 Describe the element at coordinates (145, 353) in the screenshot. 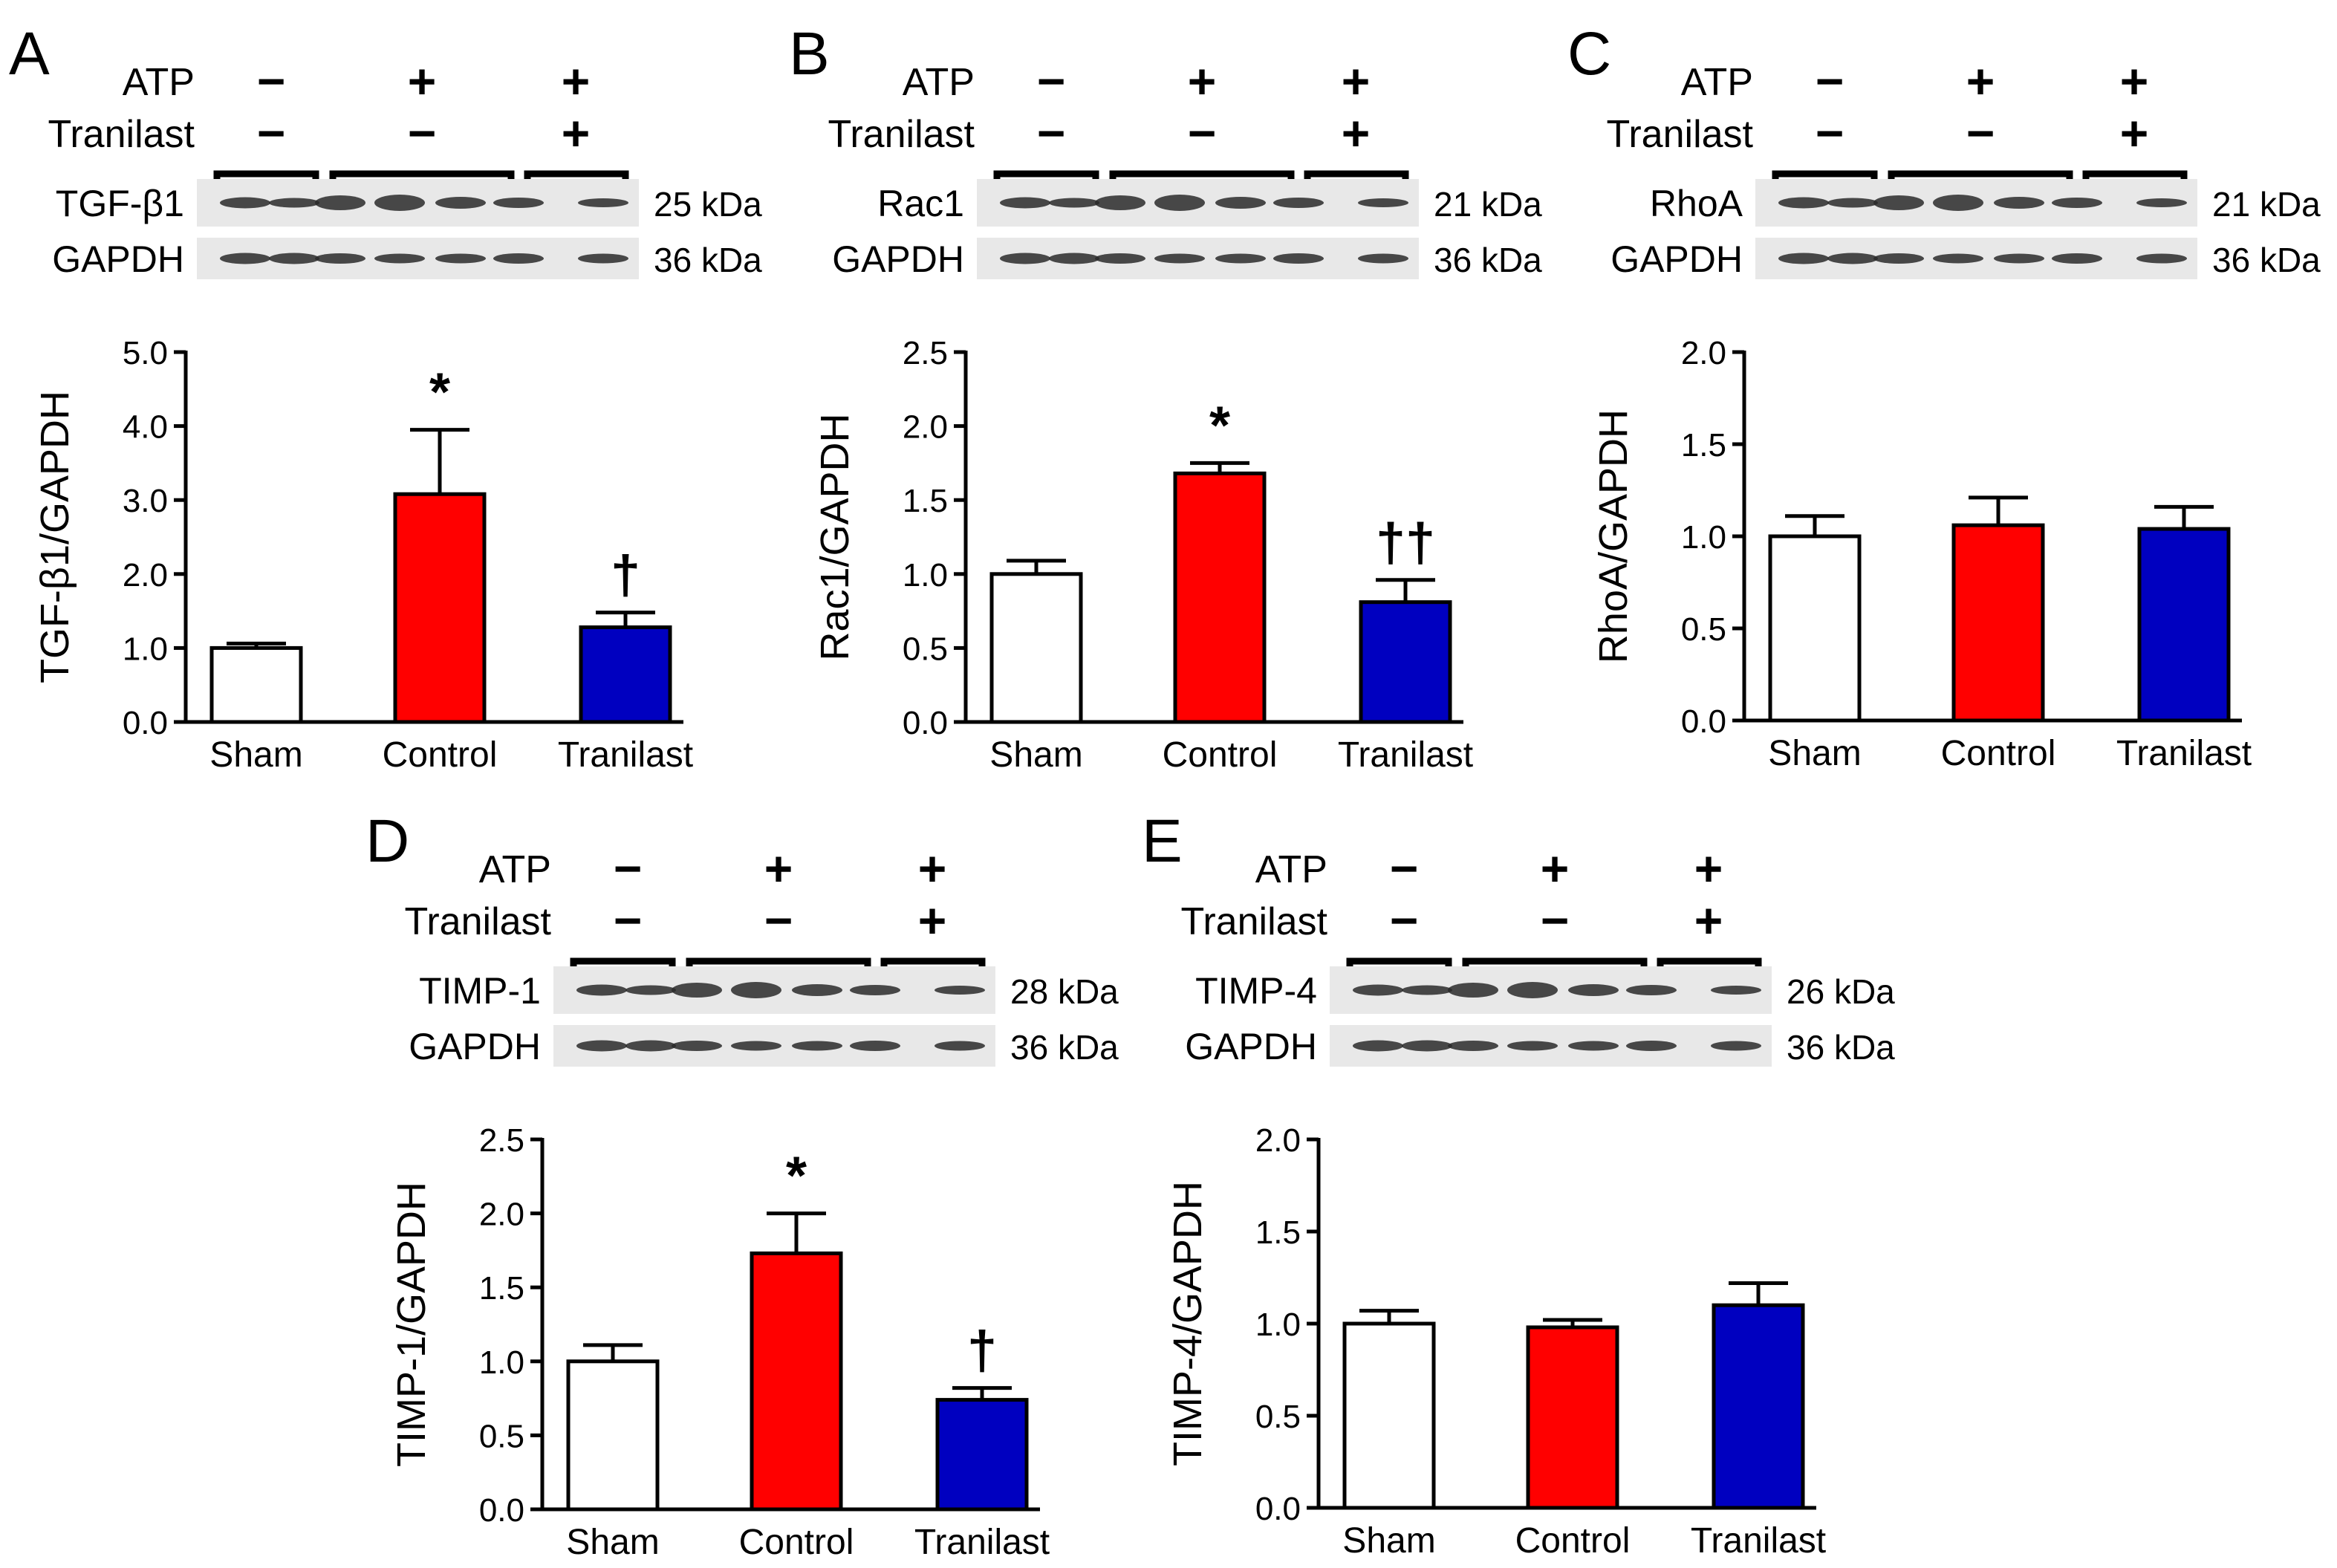

I see `y-tick-label: 5.0` at that location.